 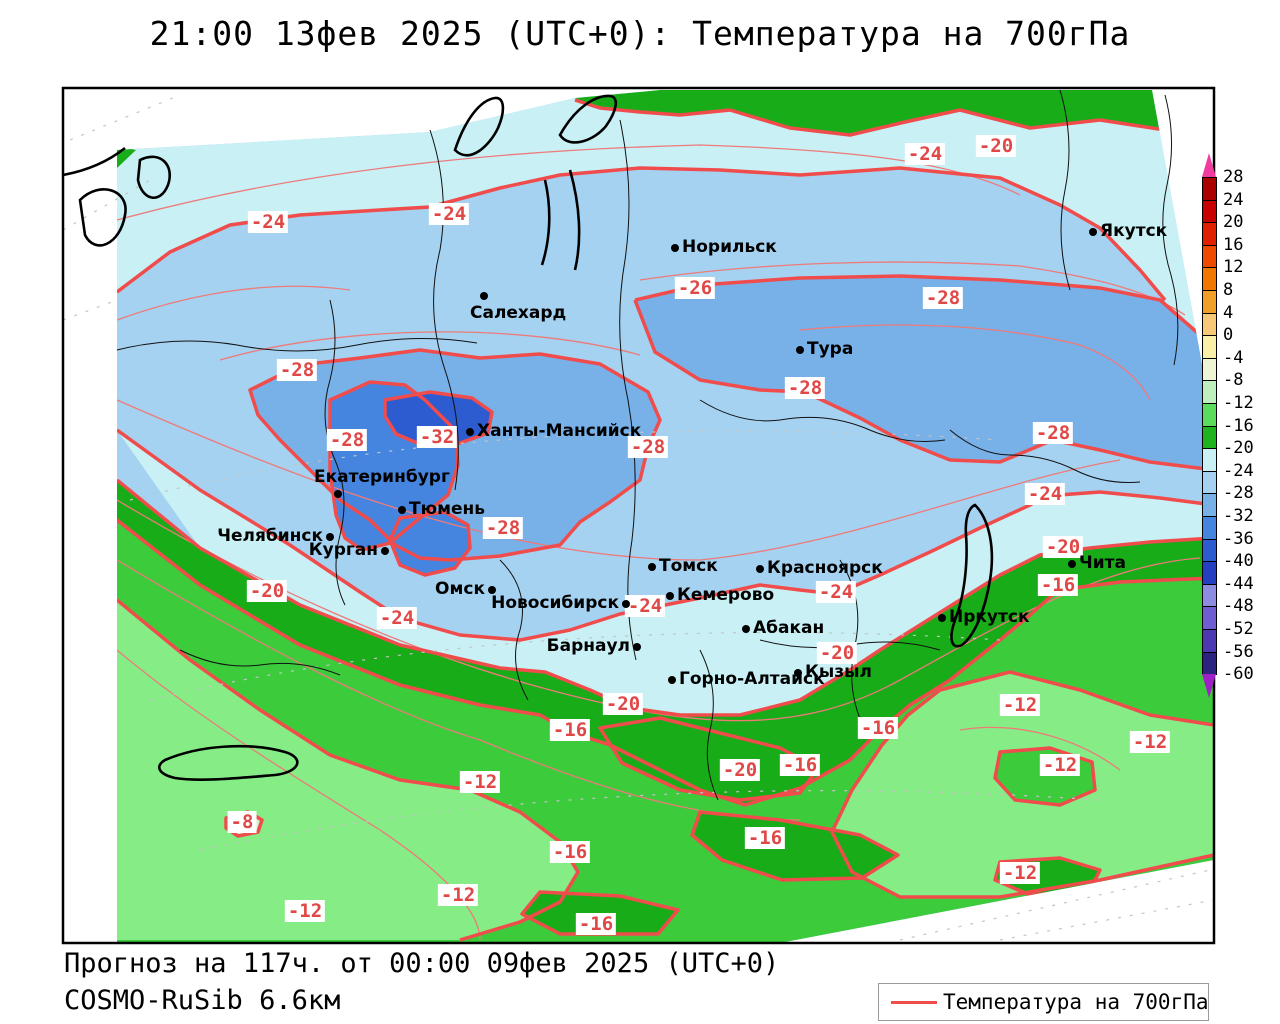 What do you see at coordinates (1233, 222) in the screenshot?
I see `colorbar-tick: 20` at bounding box center [1233, 222].